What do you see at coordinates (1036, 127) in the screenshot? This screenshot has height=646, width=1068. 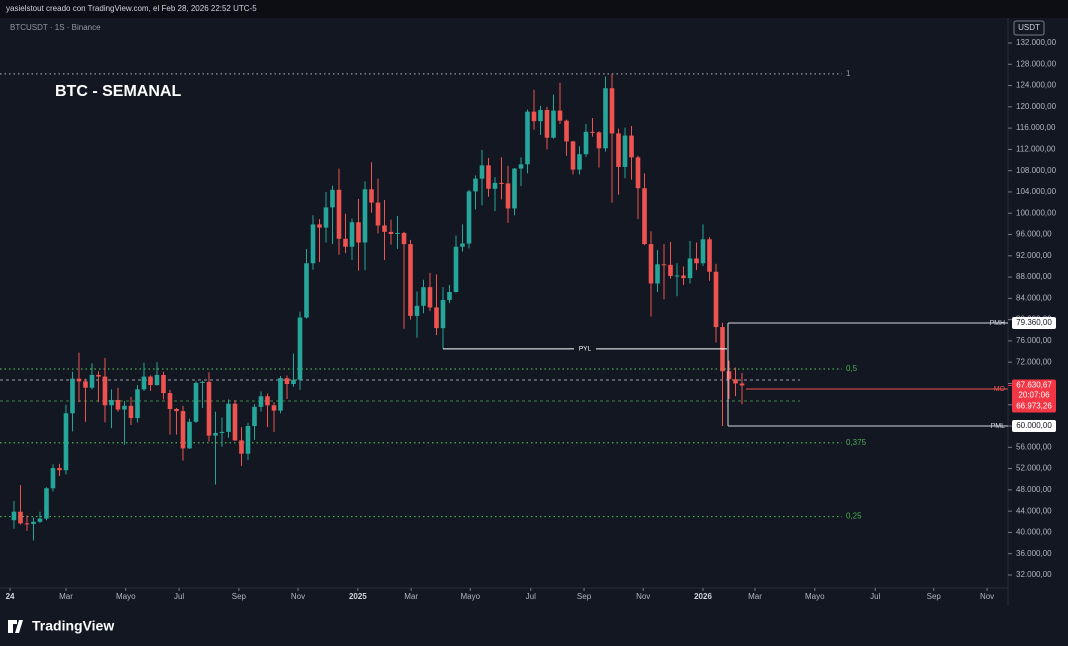 I see `y-tick-label: 116.000,00` at bounding box center [1036, 127].